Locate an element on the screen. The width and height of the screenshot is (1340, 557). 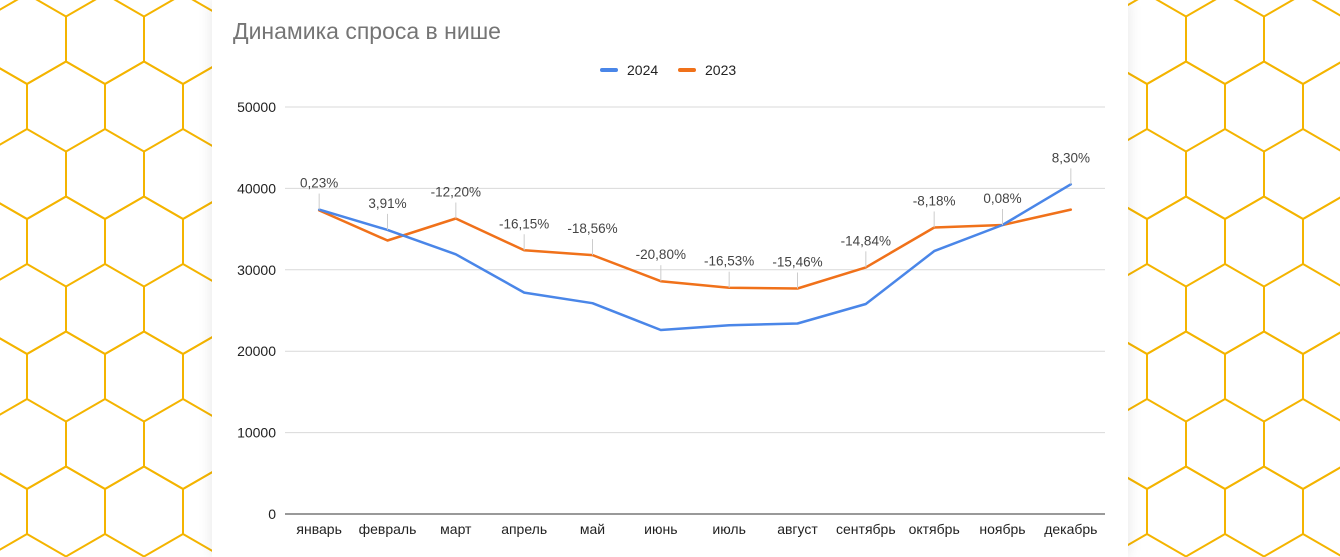
x-tick-label: май is located at coordinates (592, 529).